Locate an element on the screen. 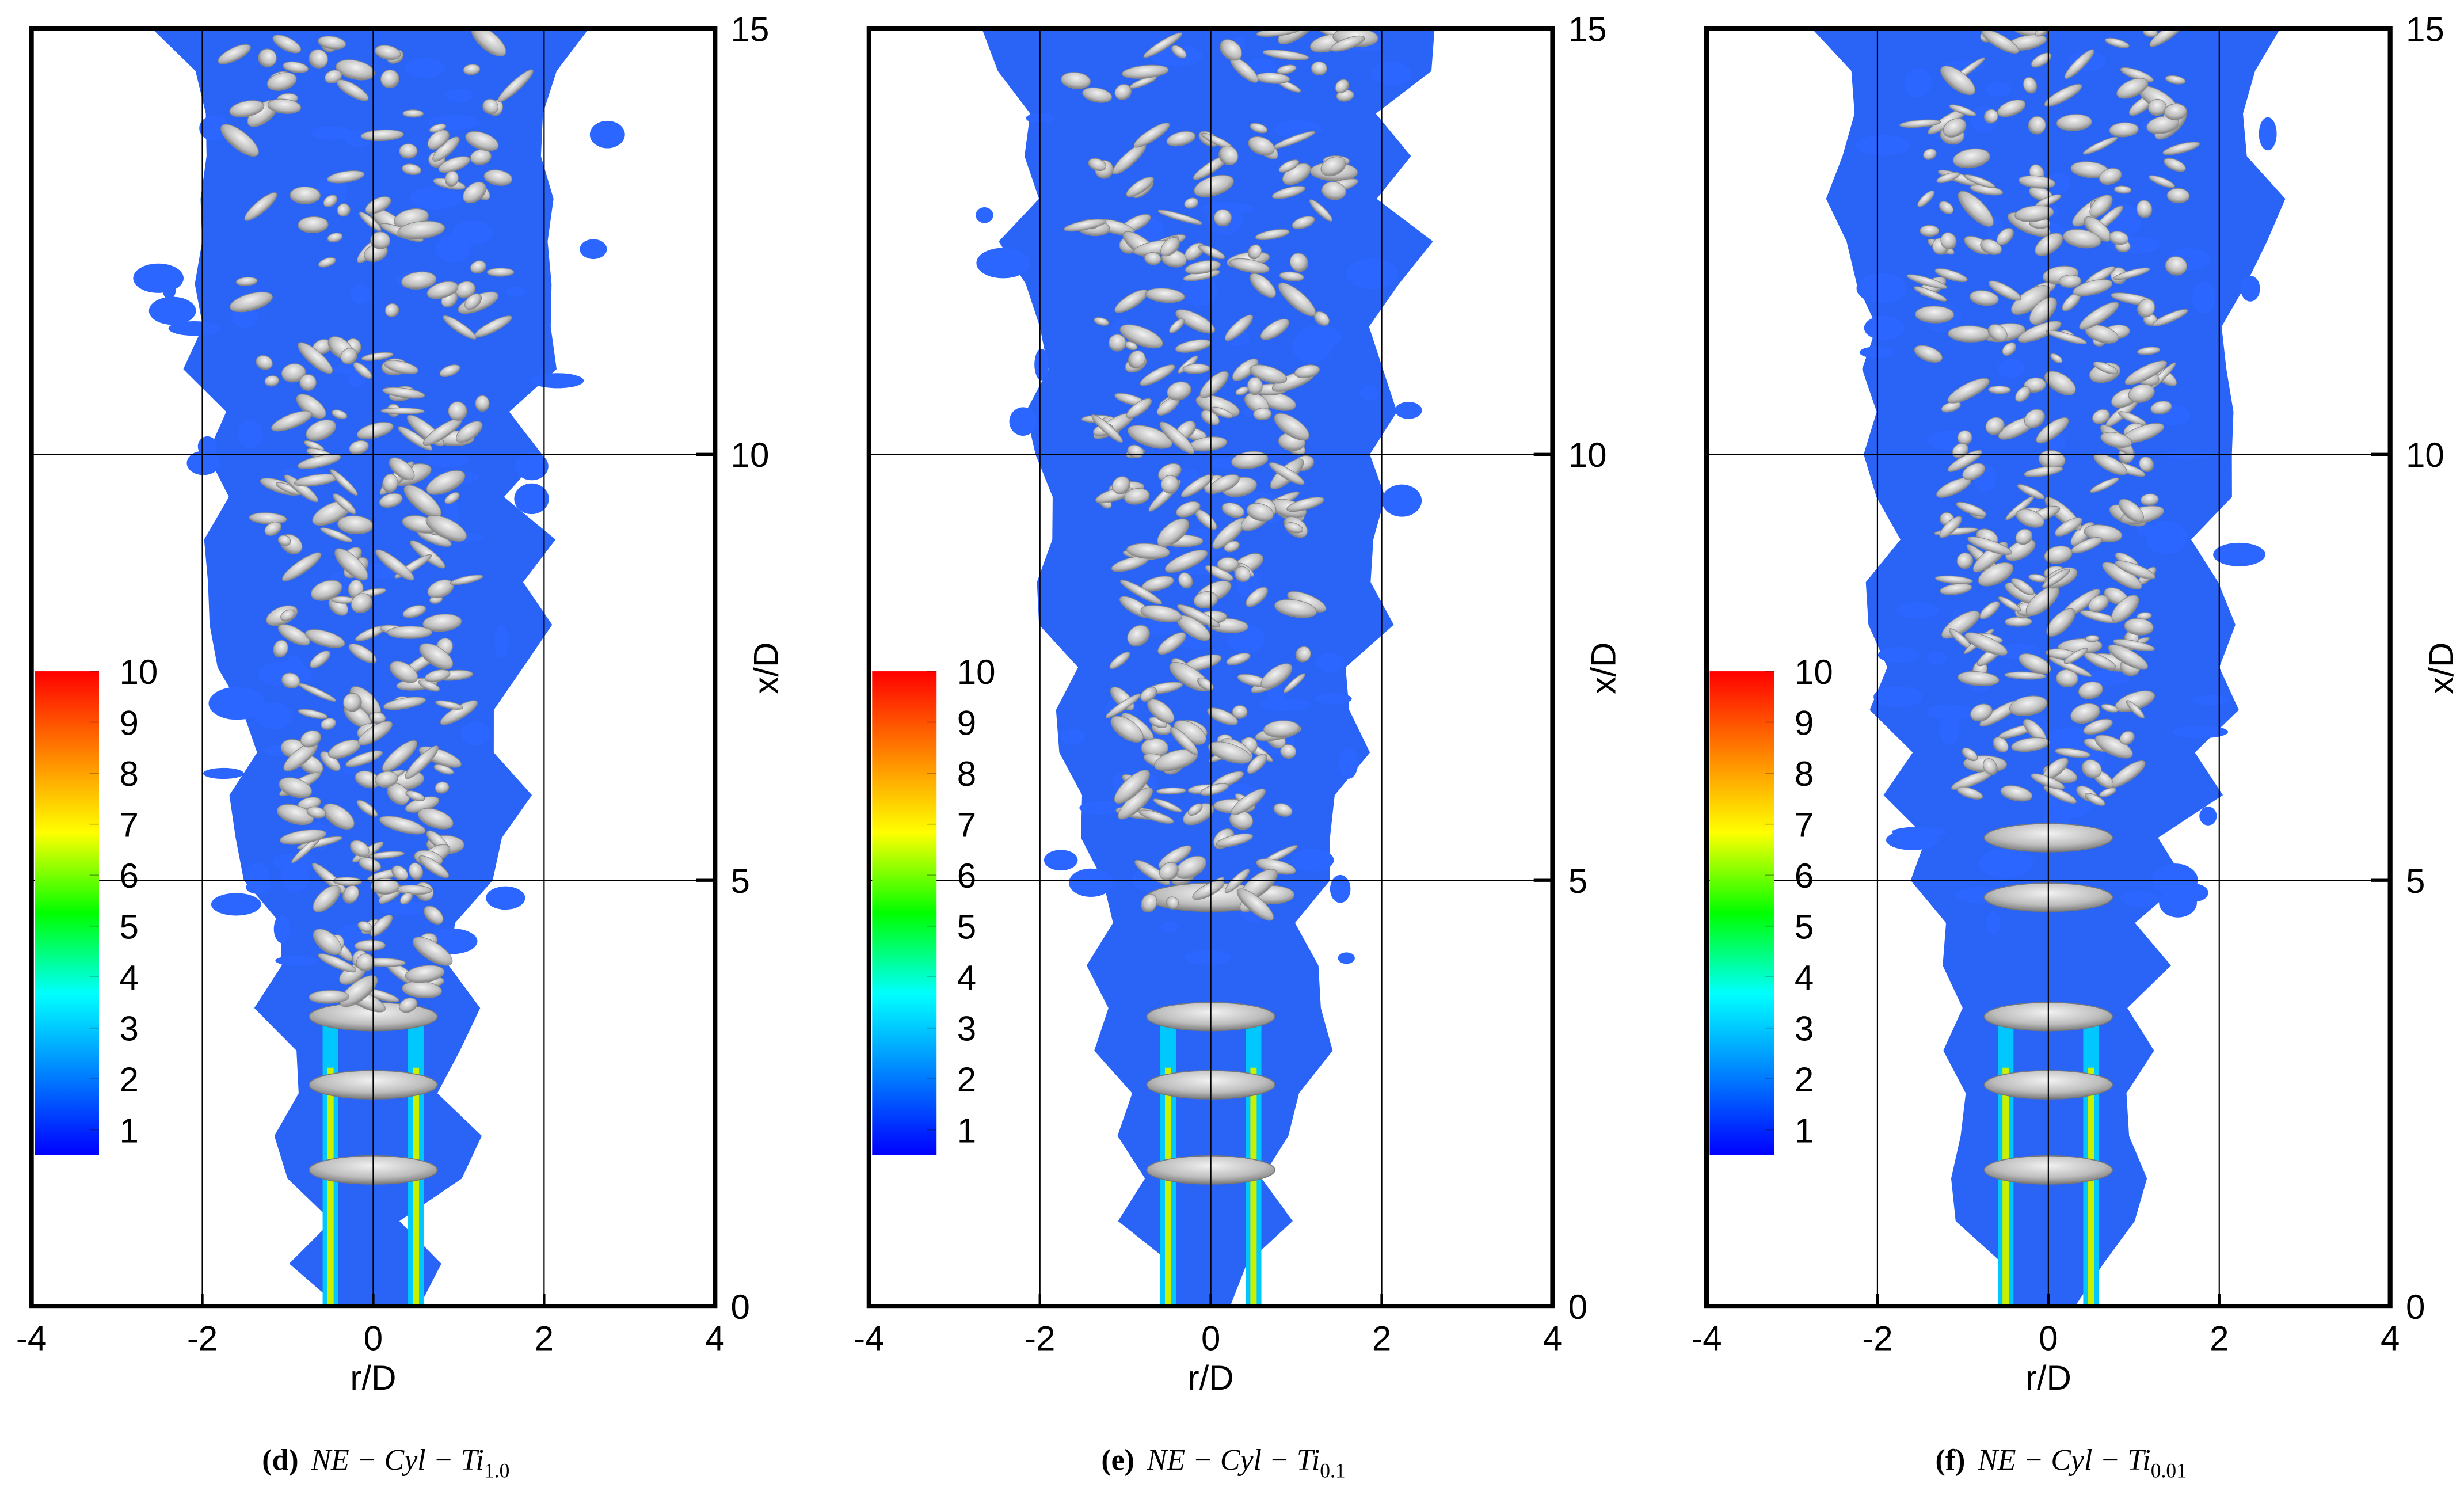 Image resolution: width=2464 pixels, height=1495 pixels. colorbar-tick-label: 5 is located at coordinates (128, 927).